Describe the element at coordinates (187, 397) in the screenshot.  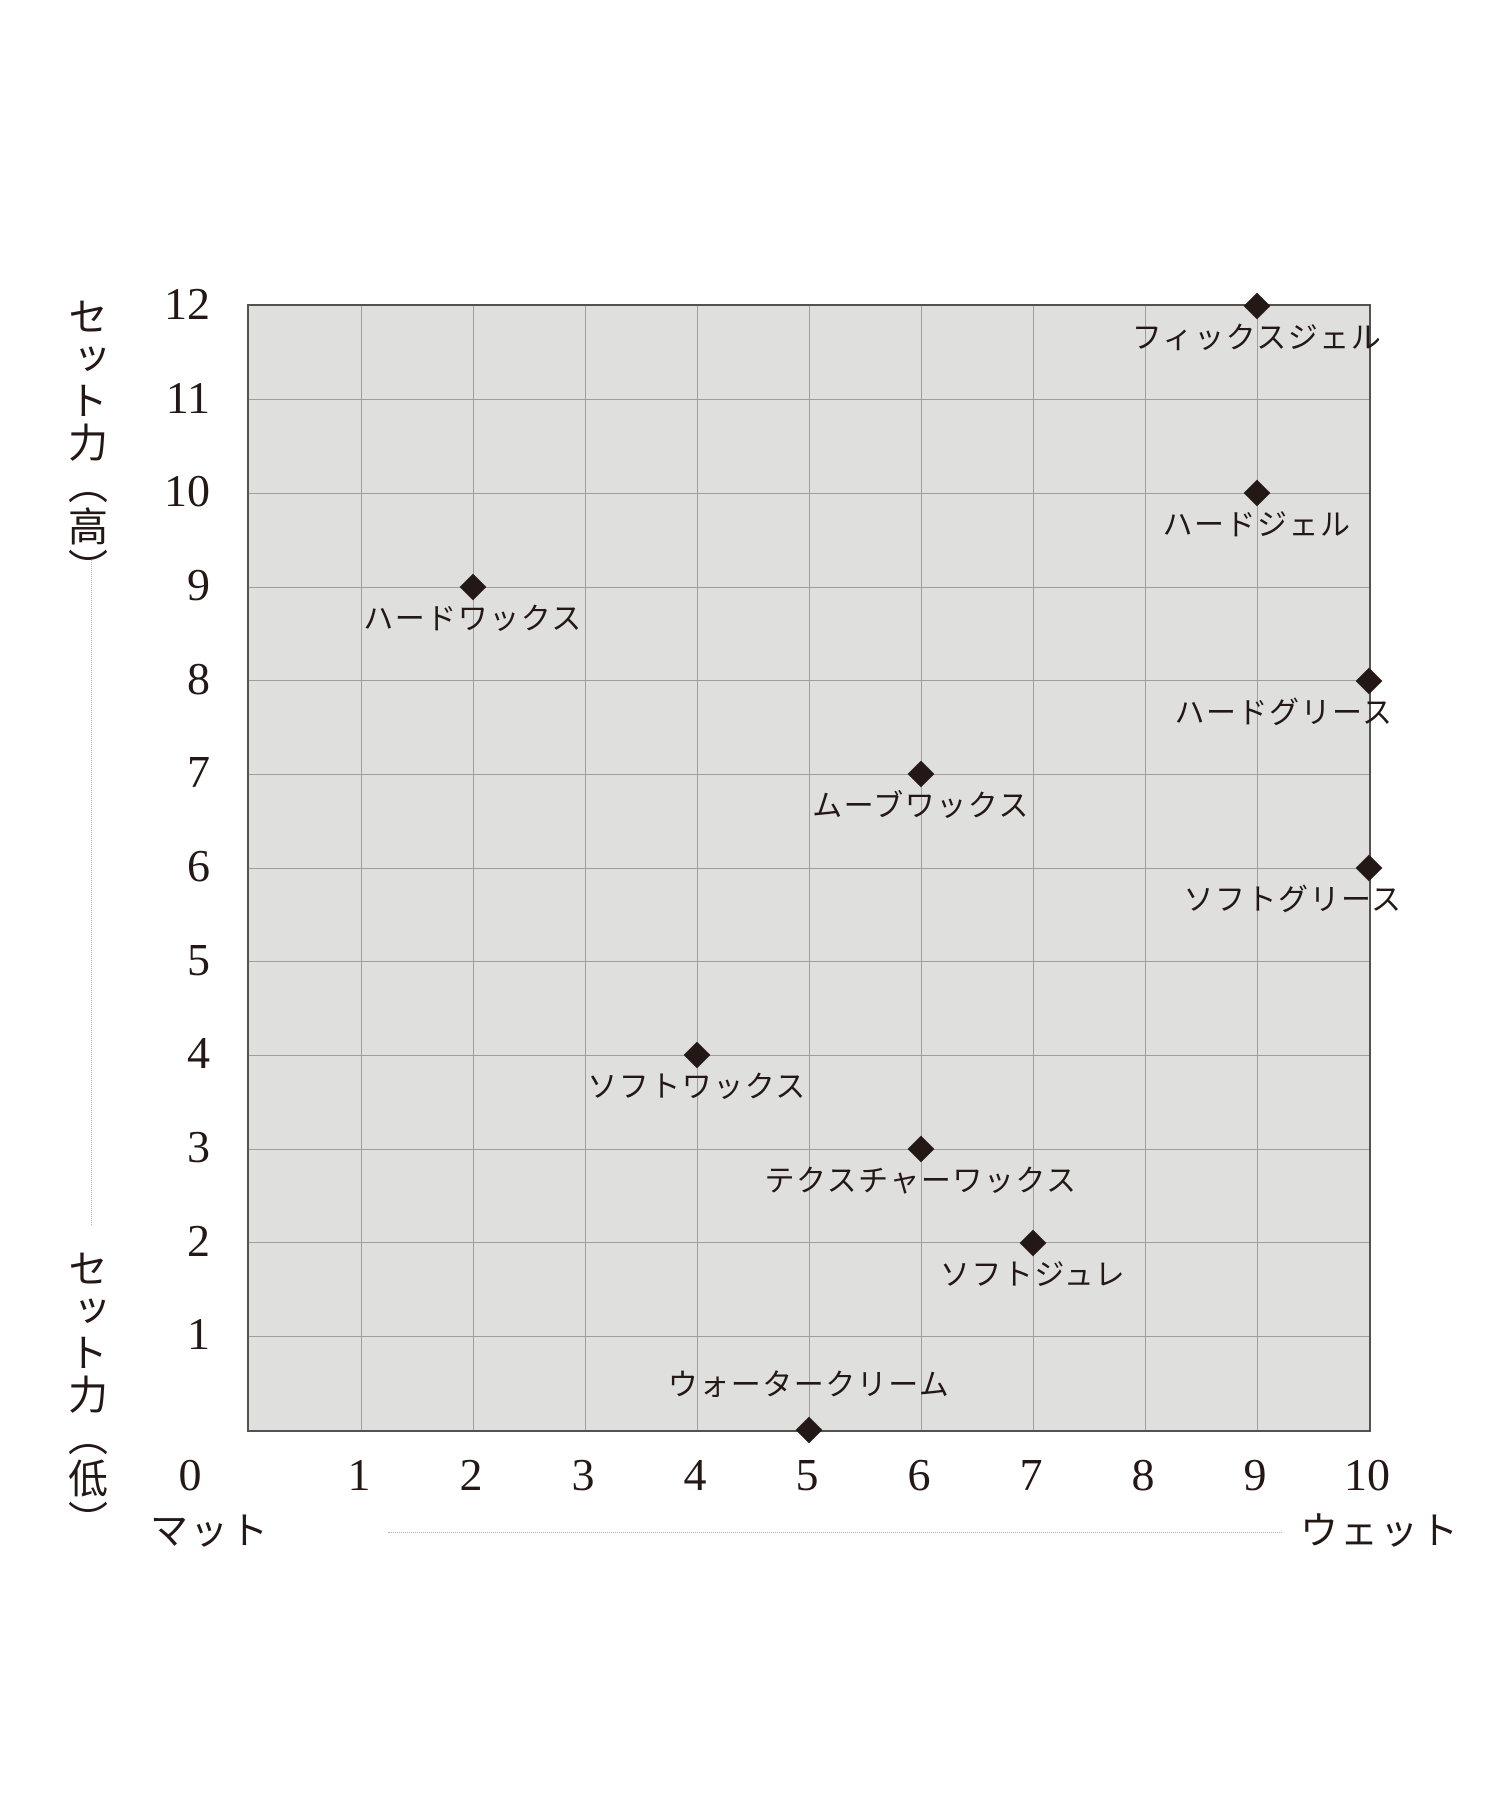
I see `y-tick-label: 11` at that location.